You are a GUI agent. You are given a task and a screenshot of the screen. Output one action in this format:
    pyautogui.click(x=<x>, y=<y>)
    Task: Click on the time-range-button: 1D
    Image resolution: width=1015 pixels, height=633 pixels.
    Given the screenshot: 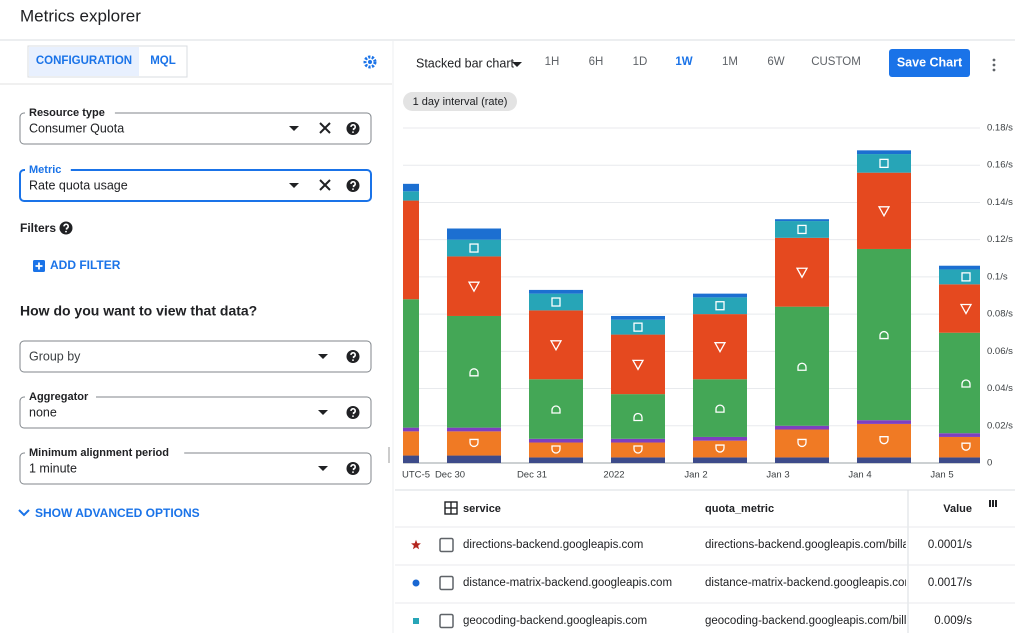 What is the action you would take?
    pyautogui.click(x=640, y=62)
    